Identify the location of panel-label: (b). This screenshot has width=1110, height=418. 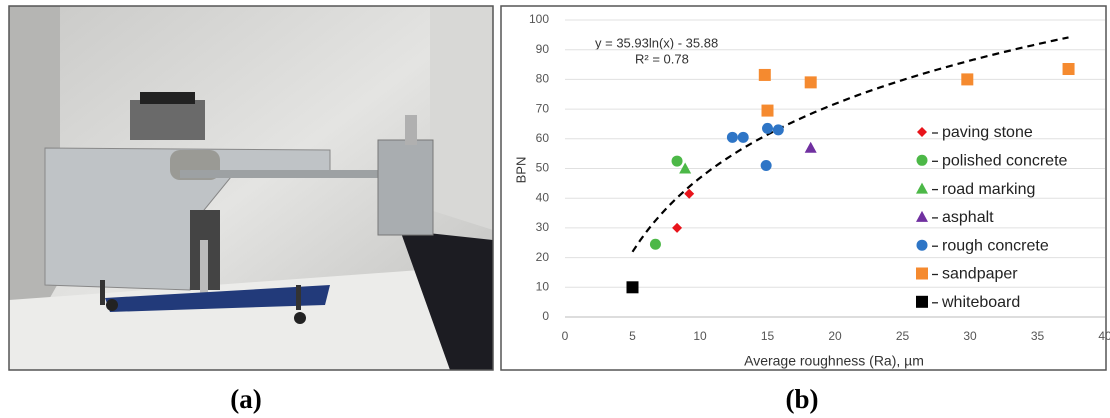
(802, 399).